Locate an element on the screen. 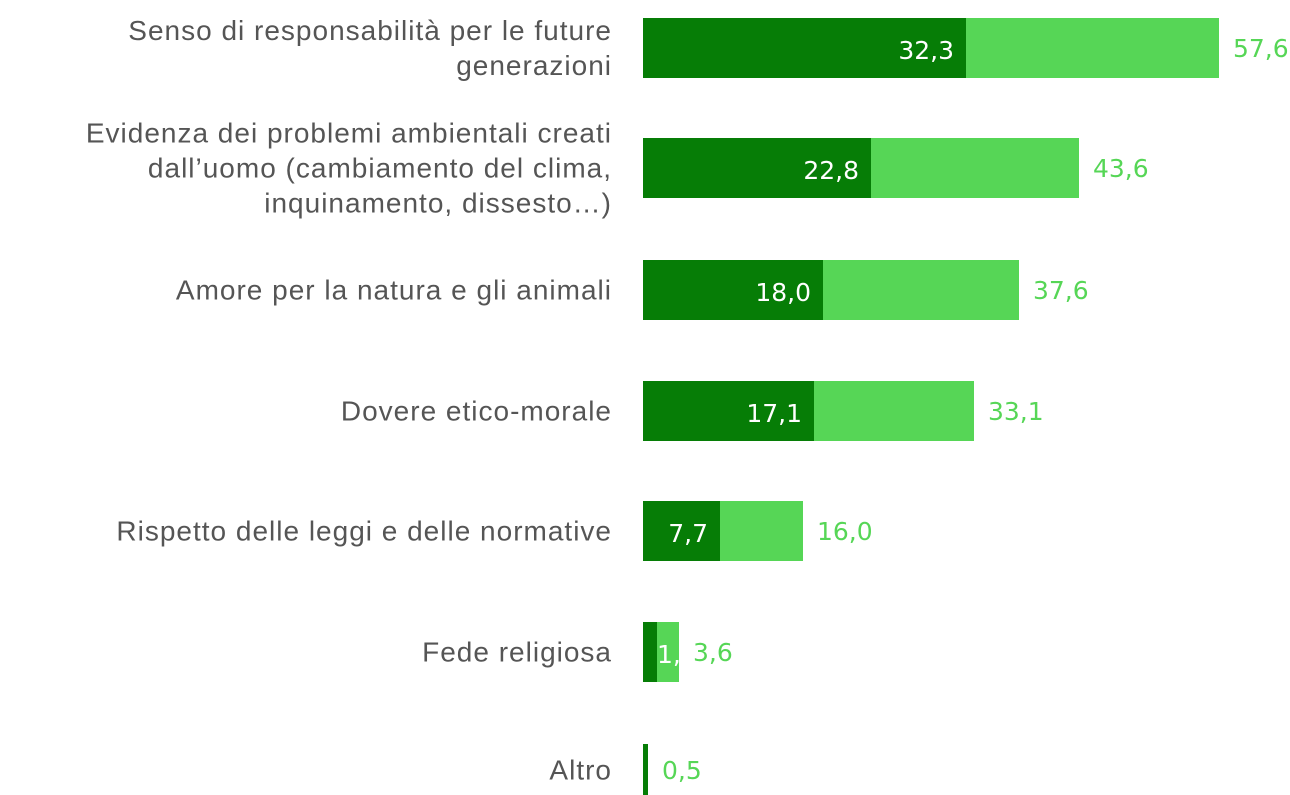  total-label: 43,6 is located at coordinates (1121, 168).